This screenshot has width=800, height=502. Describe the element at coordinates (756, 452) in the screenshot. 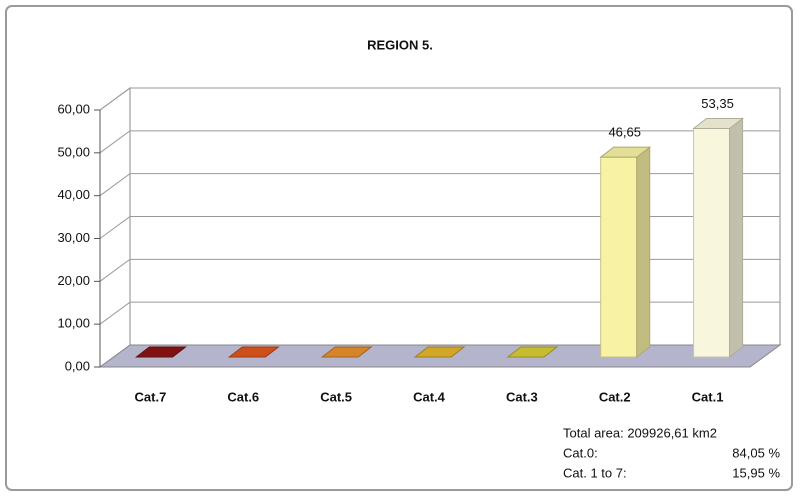

I see `annotation-value: 84,05 %` at that location.